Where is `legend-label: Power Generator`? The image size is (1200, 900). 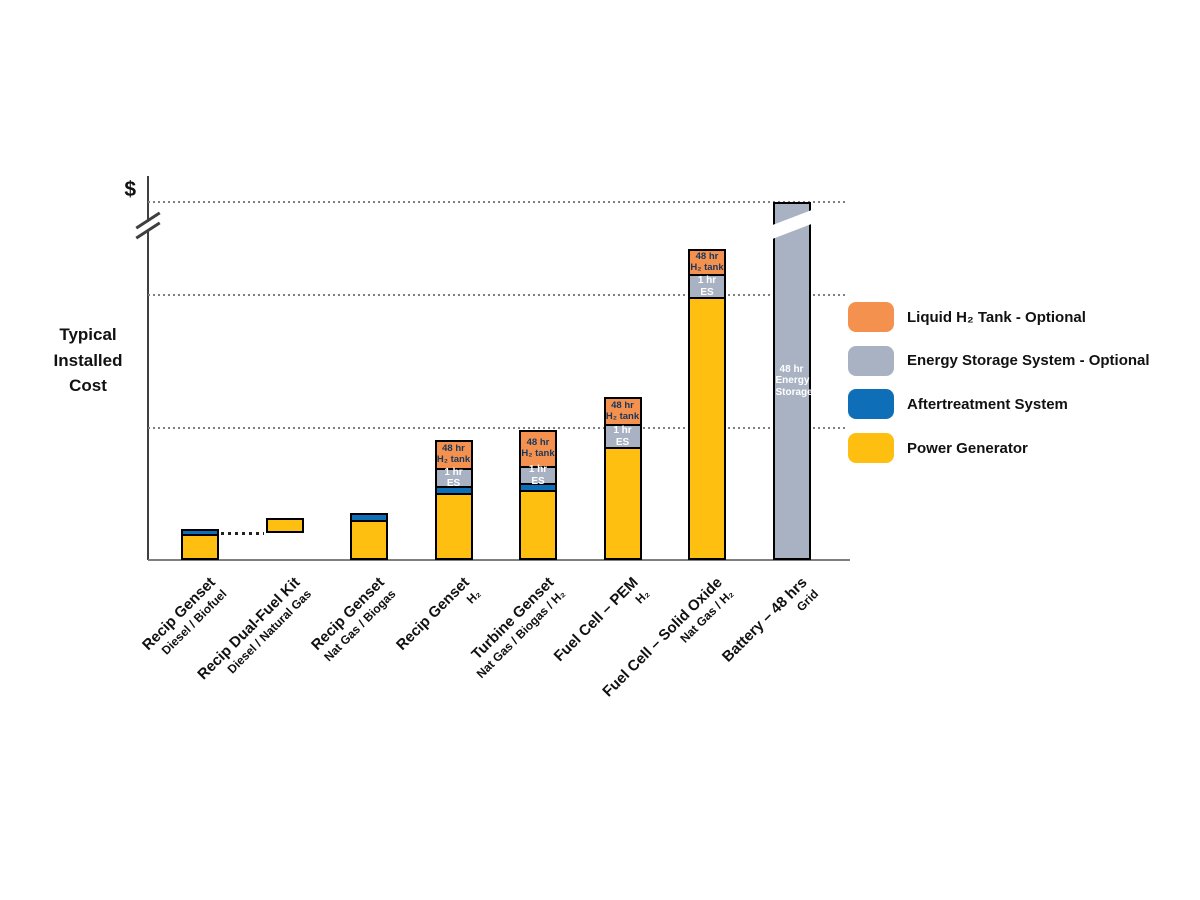 legend-label: Power Generator is located at coordinates (967, 448).